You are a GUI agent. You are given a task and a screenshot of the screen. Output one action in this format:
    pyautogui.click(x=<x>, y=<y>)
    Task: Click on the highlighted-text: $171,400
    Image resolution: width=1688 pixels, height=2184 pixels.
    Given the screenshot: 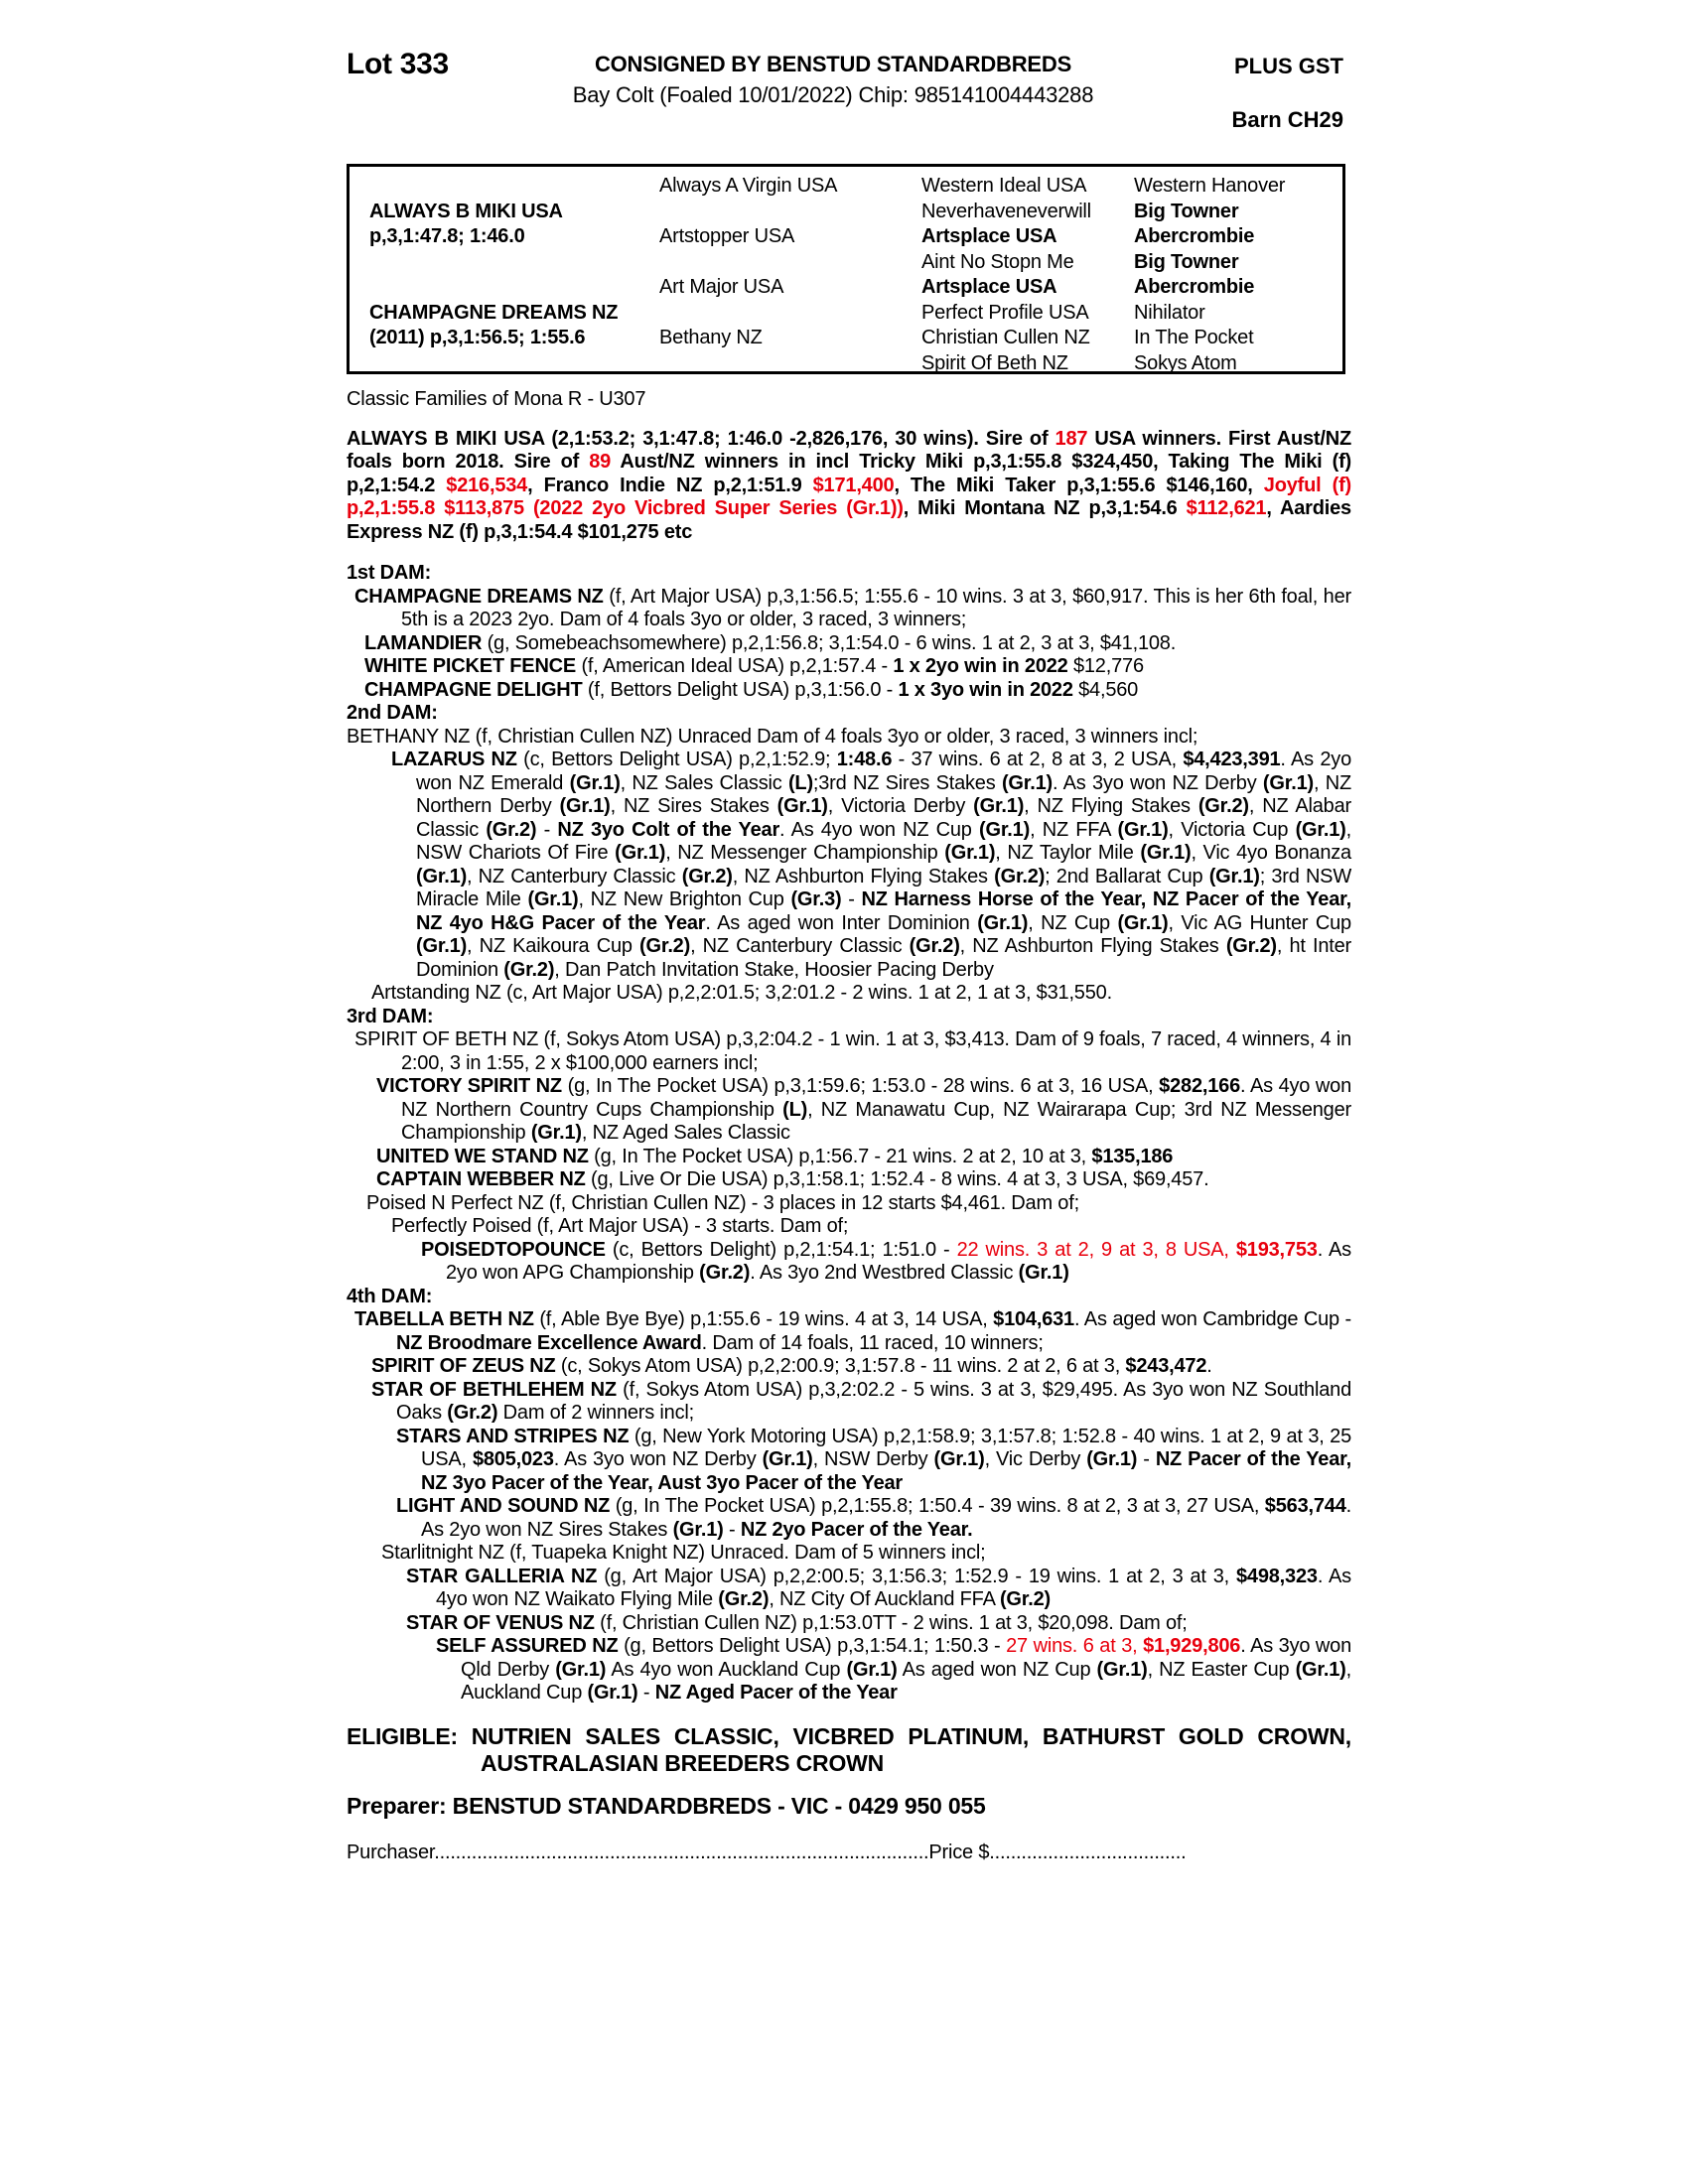 What is the action you would take?
    pyautogui.click(x=853, y=485)
    